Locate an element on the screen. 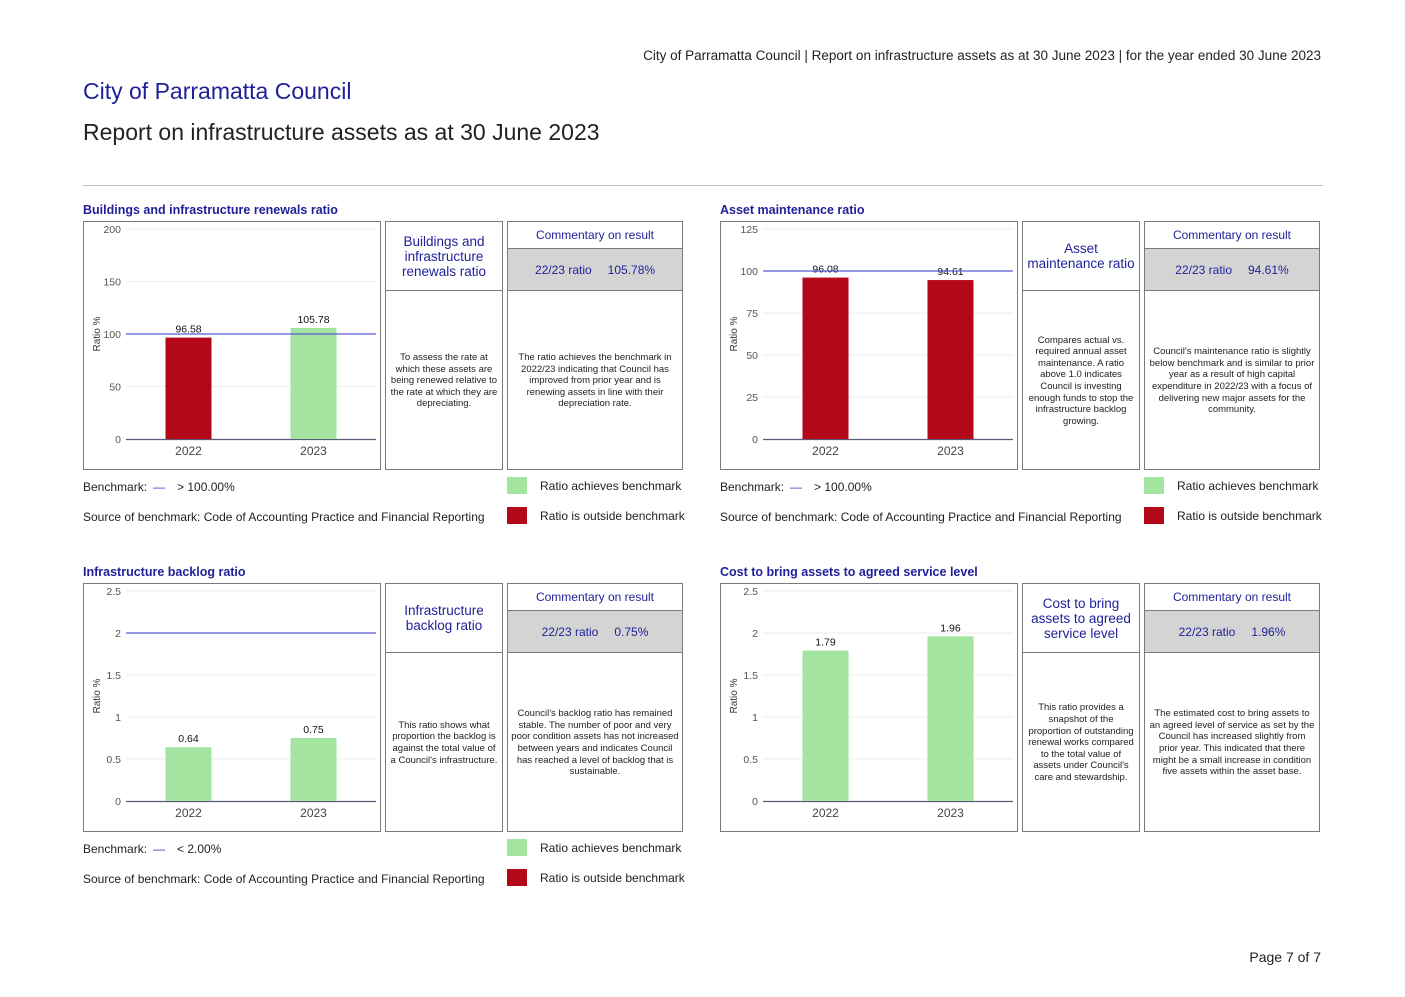  bar-chart: 0 25 50 75 100 125 Ratio % 96.08 2022 94.61 2023 is located at coordinates (871, 341).